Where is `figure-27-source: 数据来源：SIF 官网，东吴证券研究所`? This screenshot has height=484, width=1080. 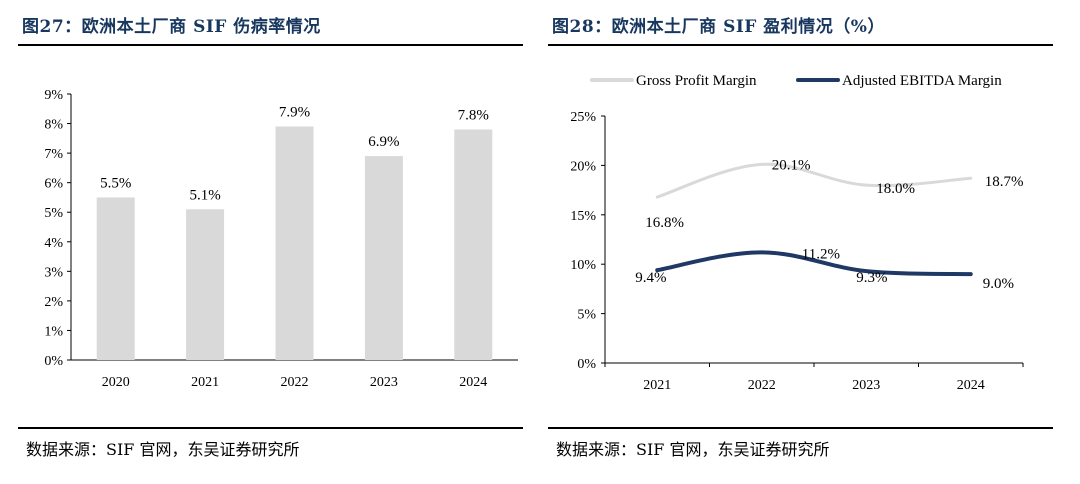
figure-27-source: 数据来源：SIF 官网，东吴证券研究所 is located at coordinates (163, 449).